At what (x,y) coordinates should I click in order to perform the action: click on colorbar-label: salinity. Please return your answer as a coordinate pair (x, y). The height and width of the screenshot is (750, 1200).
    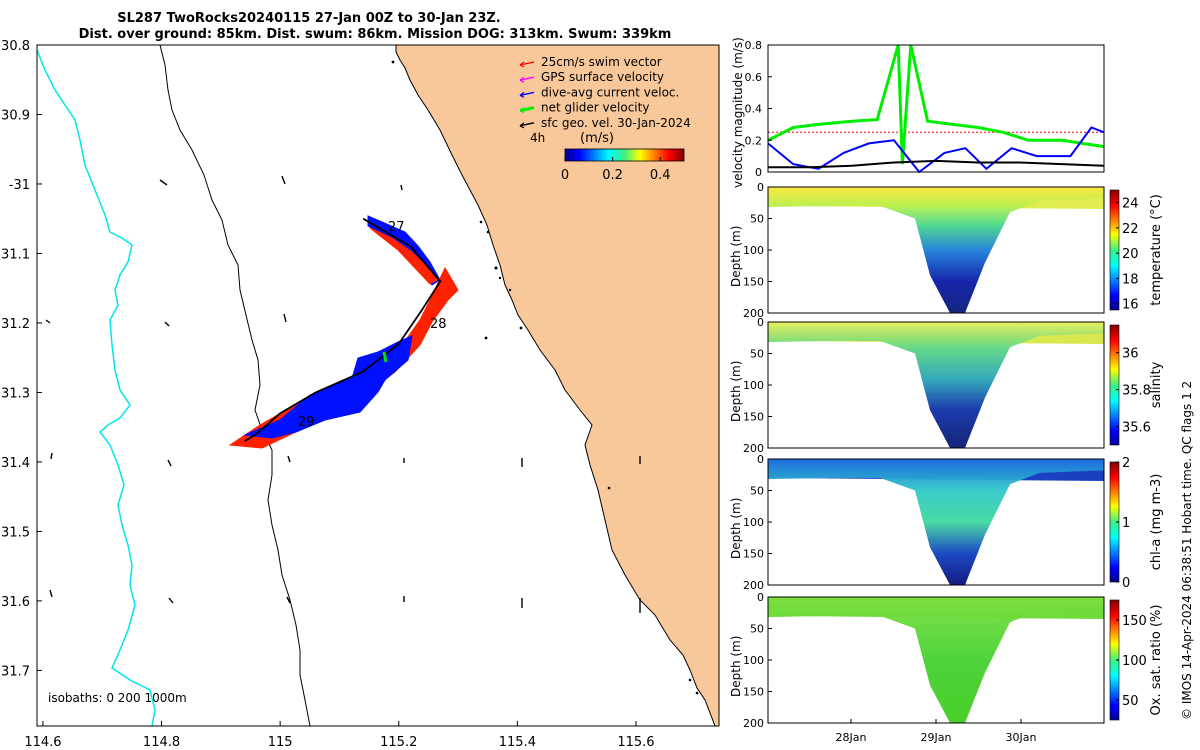
    Looking at the image, I should click on (1156, 384).